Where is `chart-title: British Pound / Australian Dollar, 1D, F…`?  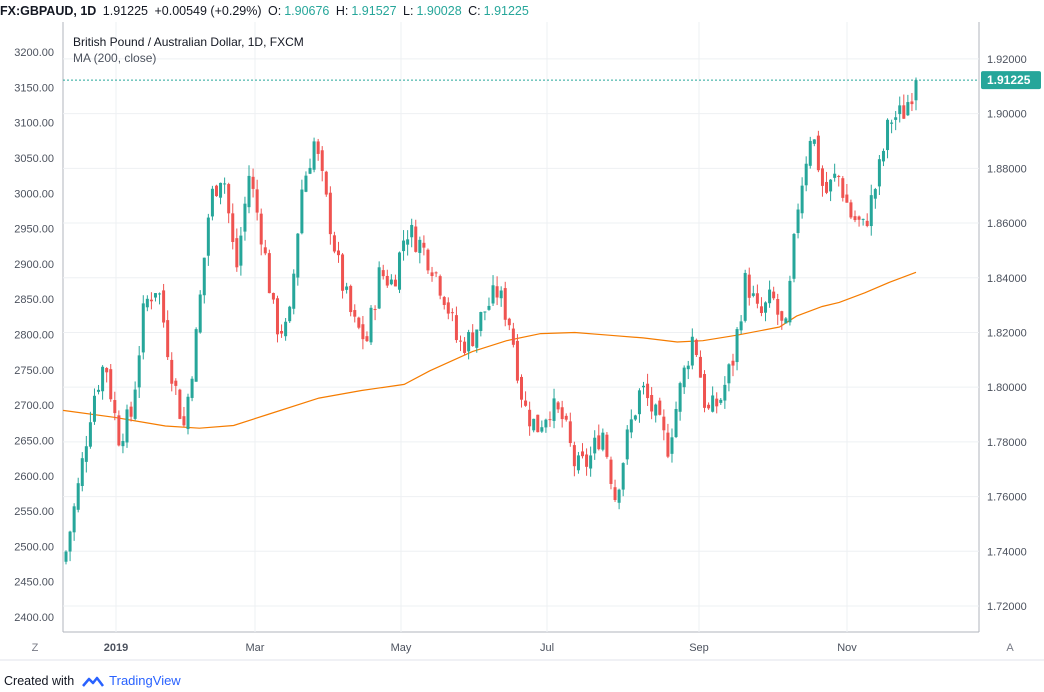 chart-title: British Pound / Australian Dollar, 1D, F… is located at coordinates (188, 42).